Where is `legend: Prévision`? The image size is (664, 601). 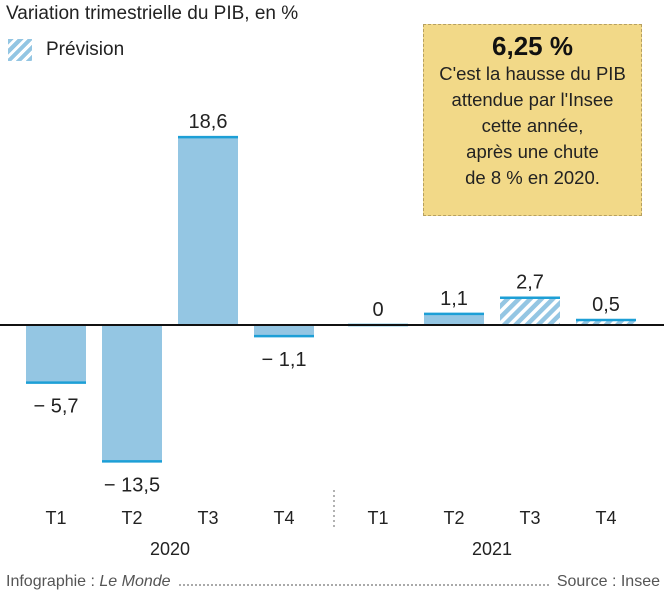
legend: Prévision is located at coordinates (66, 50).